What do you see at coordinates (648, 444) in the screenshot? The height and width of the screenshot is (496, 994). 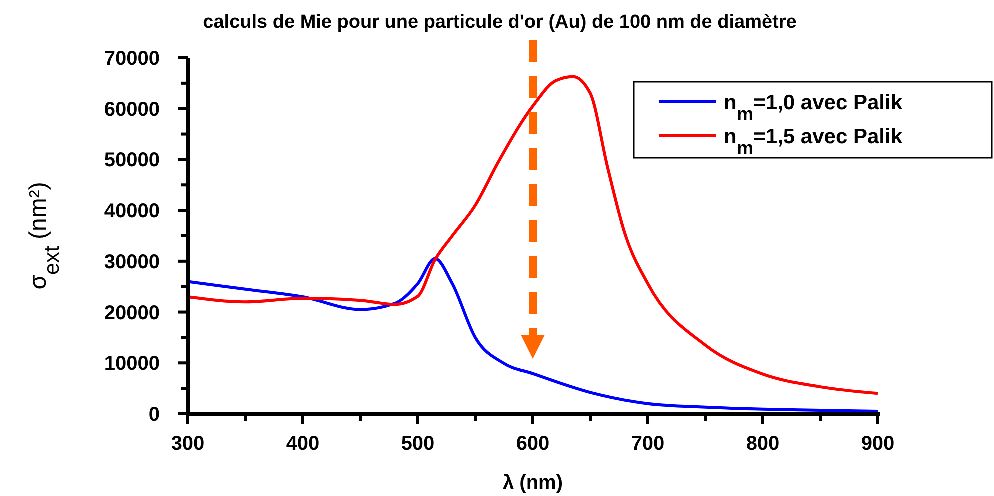 I see `x-tick-label: 700` at bounding box center [648, 444].